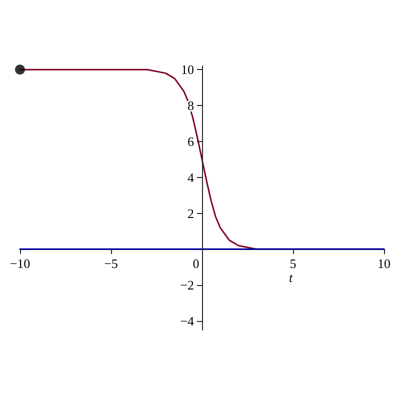 The width and height of the screenshot is (400, 400). Describe the element at coordinates (291, 278) in the screenshot. I see `x-axis-title: t` at that location.